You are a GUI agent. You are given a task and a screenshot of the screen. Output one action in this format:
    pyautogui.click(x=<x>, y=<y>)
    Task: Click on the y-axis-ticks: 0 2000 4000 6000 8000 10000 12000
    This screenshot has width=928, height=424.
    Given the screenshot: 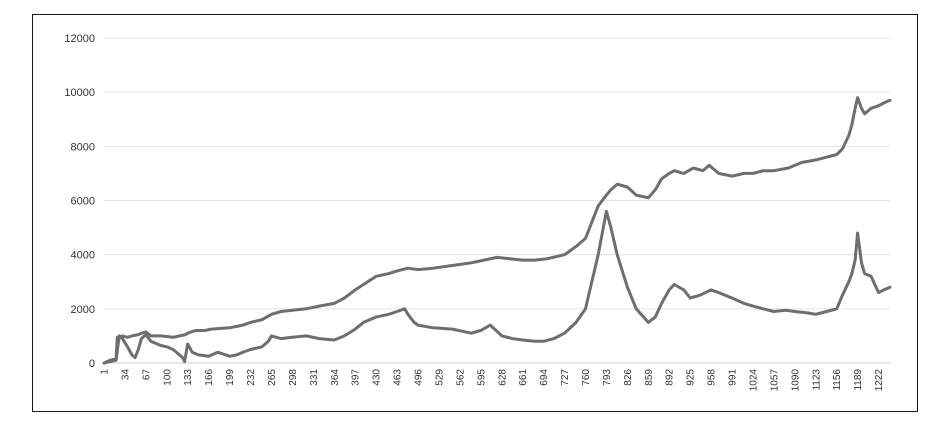 What is the action you would take?
    pyautogui.click(x=79, y=201)
    